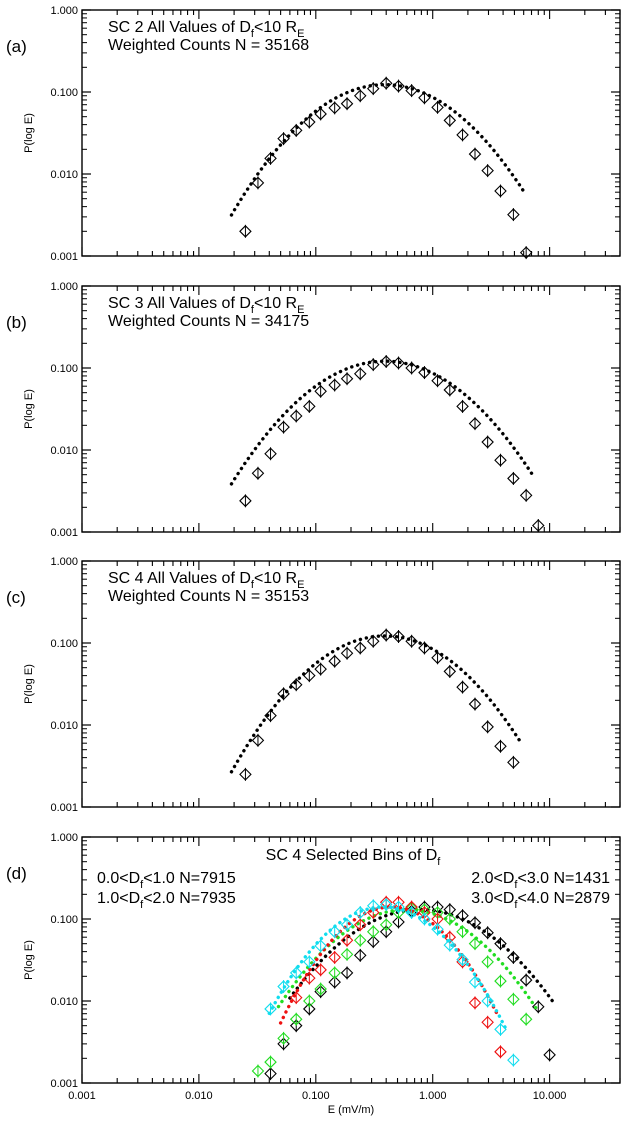 The image size is (633, 1130). I want to click on shared-x-axis: 0.001 0.010 0.100 1.000 10.000 E (mV/m), so click(317, 1103).